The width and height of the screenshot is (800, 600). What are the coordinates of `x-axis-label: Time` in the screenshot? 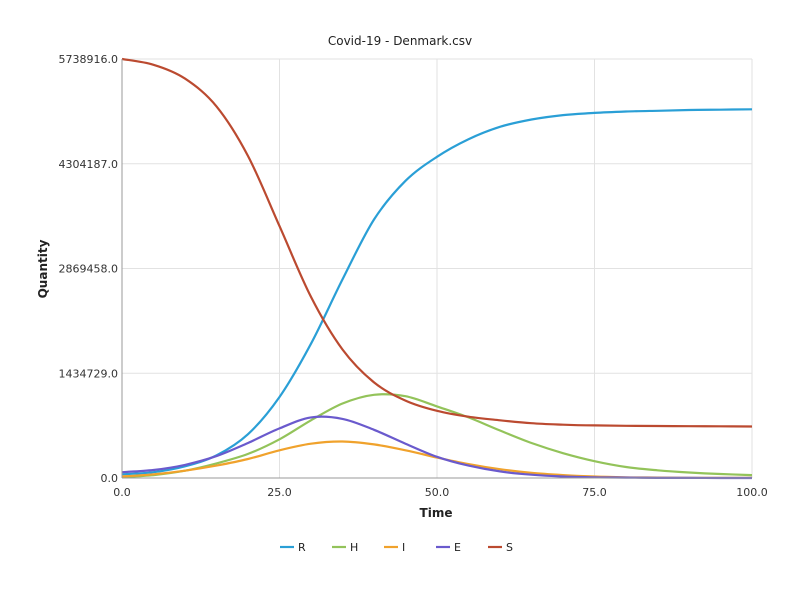 It's located at (436, 513).